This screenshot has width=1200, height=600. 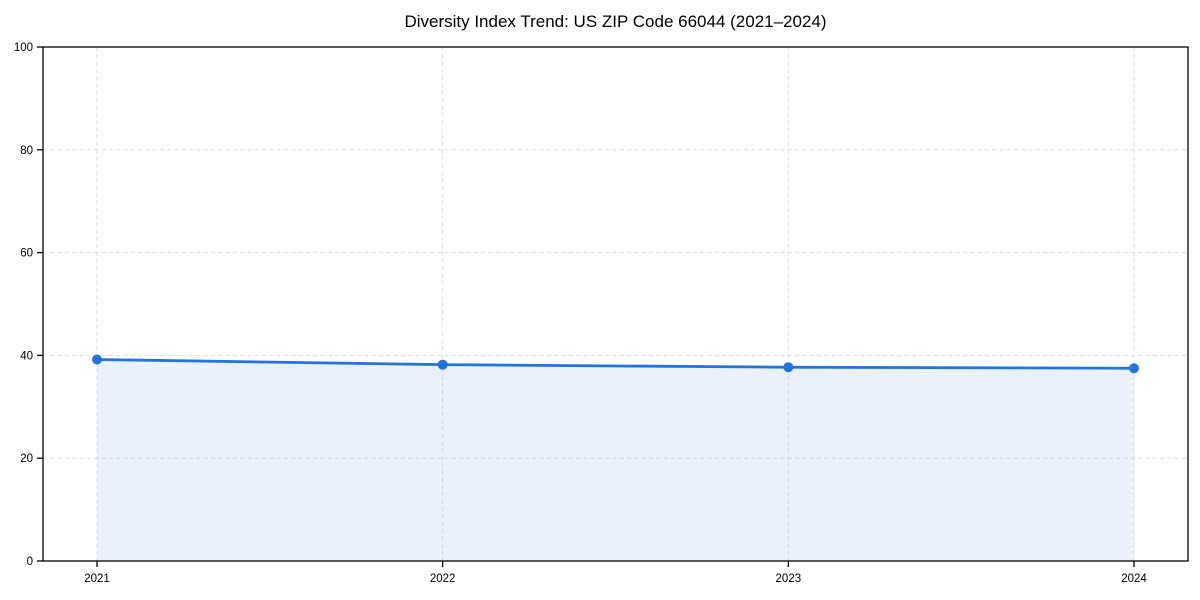 What do you see at coordinates (26, 459) in the screenshot?
I see `y-tick-label: 20` at bounding box center [26, 459].